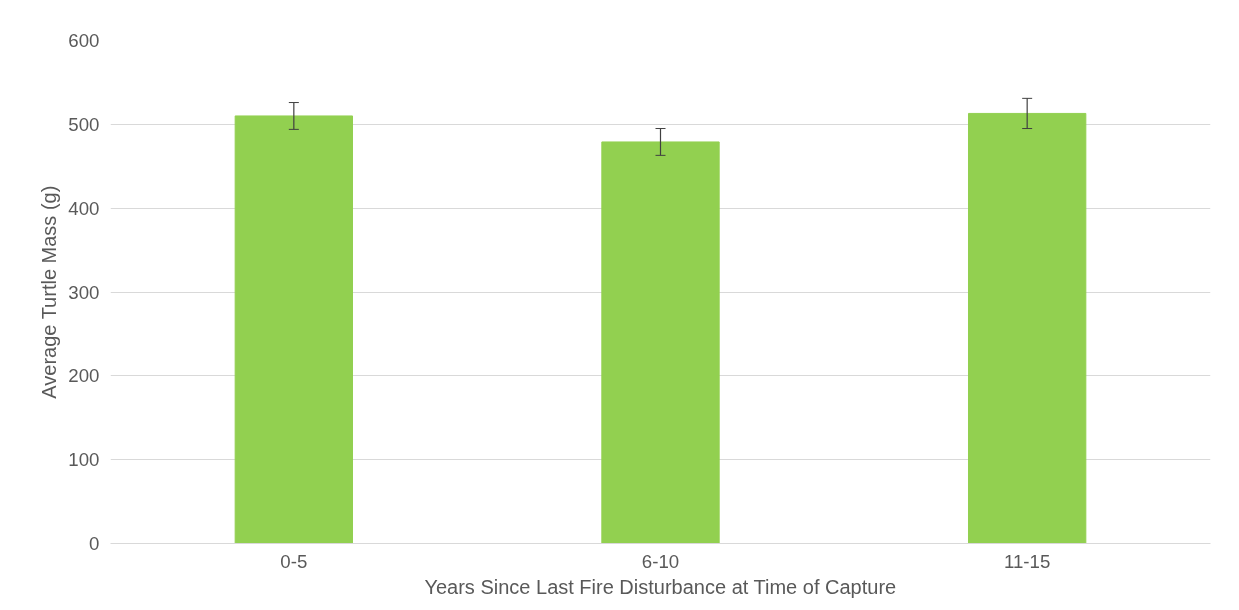  Describe the element at coordinates (84, 376) in the screenshot. I see `y-tick-label: 200` at that location.